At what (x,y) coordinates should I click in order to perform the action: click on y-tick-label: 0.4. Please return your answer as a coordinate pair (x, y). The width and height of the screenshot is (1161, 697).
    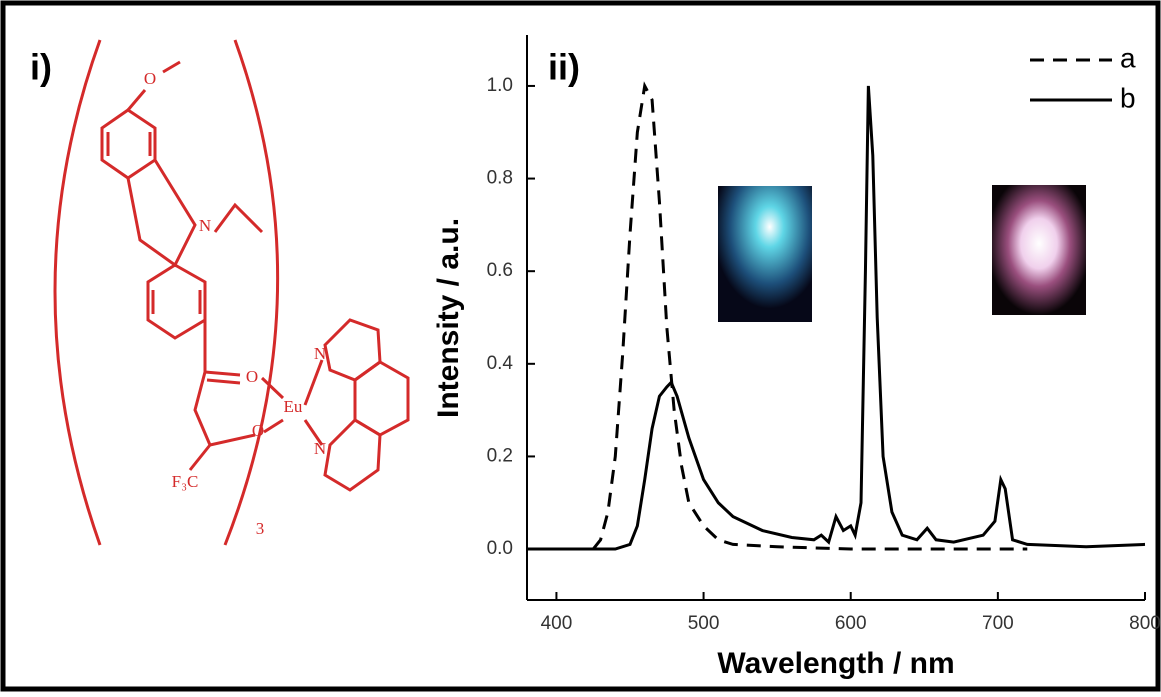
    Looking at the image, I should click on (500, 363).